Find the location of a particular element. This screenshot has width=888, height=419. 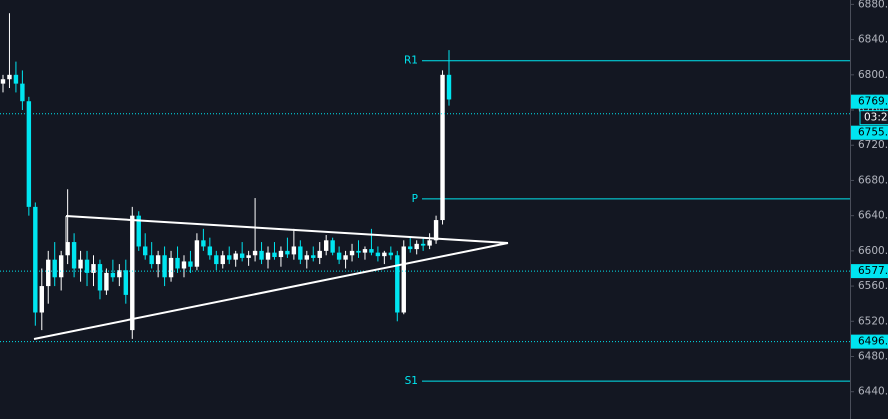

price-tag-label: 6496.90 is located at coordinates (873, 342).